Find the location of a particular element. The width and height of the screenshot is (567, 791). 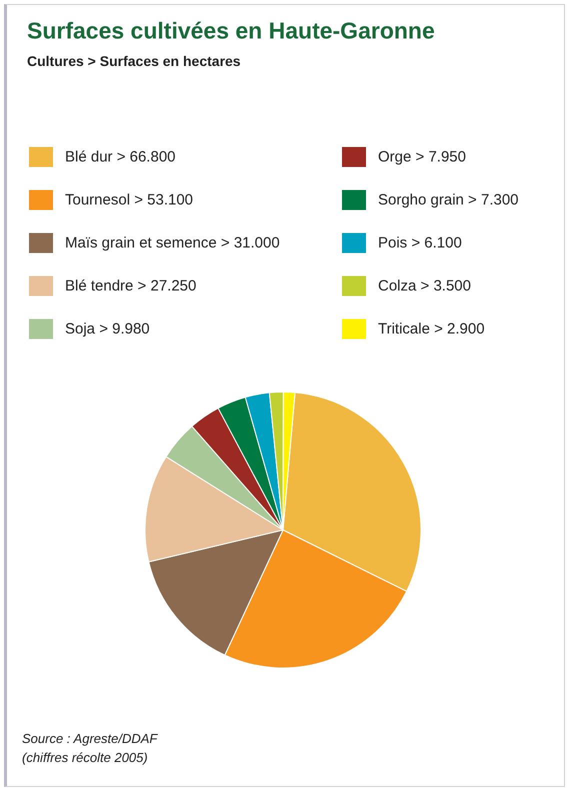

legend-label: Sorgho grain > 7.300 is located at coordinates (448, 200).